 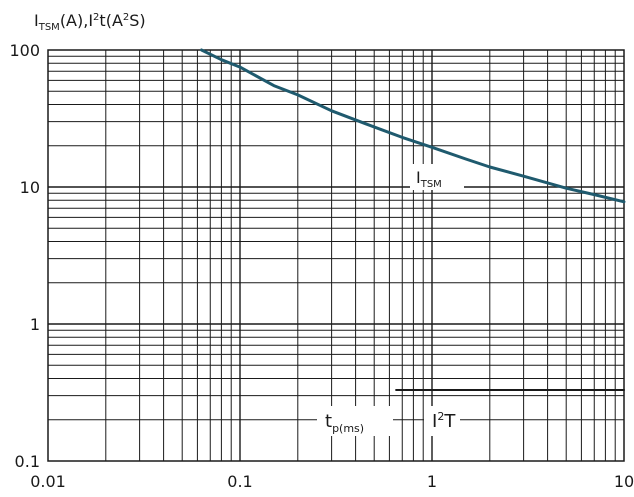 What do you see at coordinates (418, 177) in the screenshot?
I see `series-itsm-label-main: I` at bounding box center [418, 177].